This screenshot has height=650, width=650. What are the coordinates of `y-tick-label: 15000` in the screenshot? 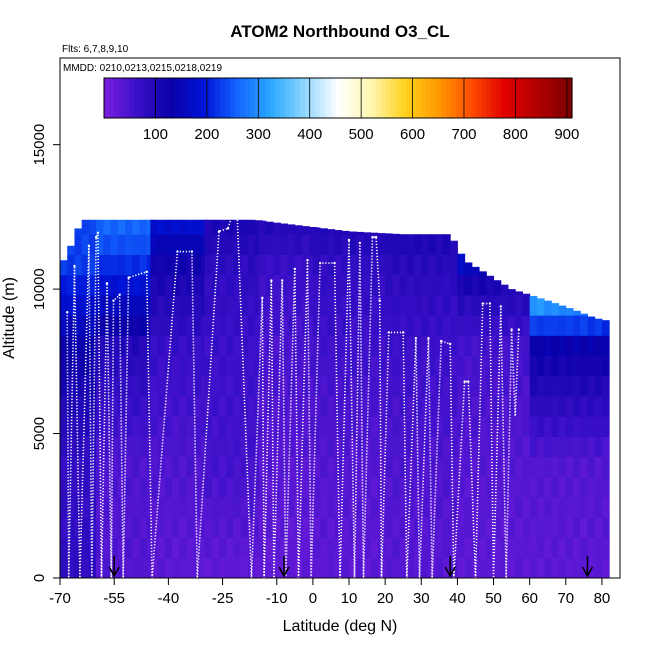 It's located at (39, 145).